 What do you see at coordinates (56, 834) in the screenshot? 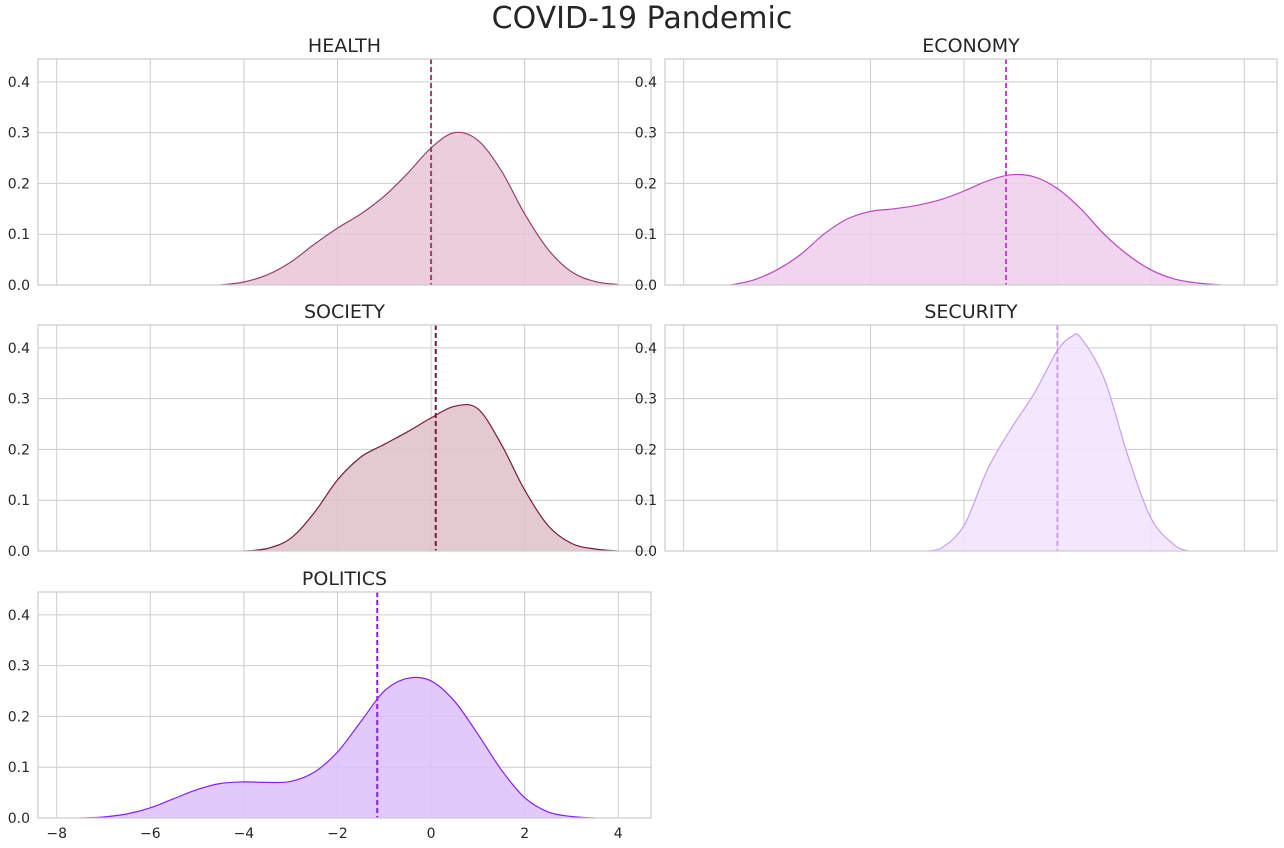
I see `x-tick-label: −8` at bounding box center [56, 834].